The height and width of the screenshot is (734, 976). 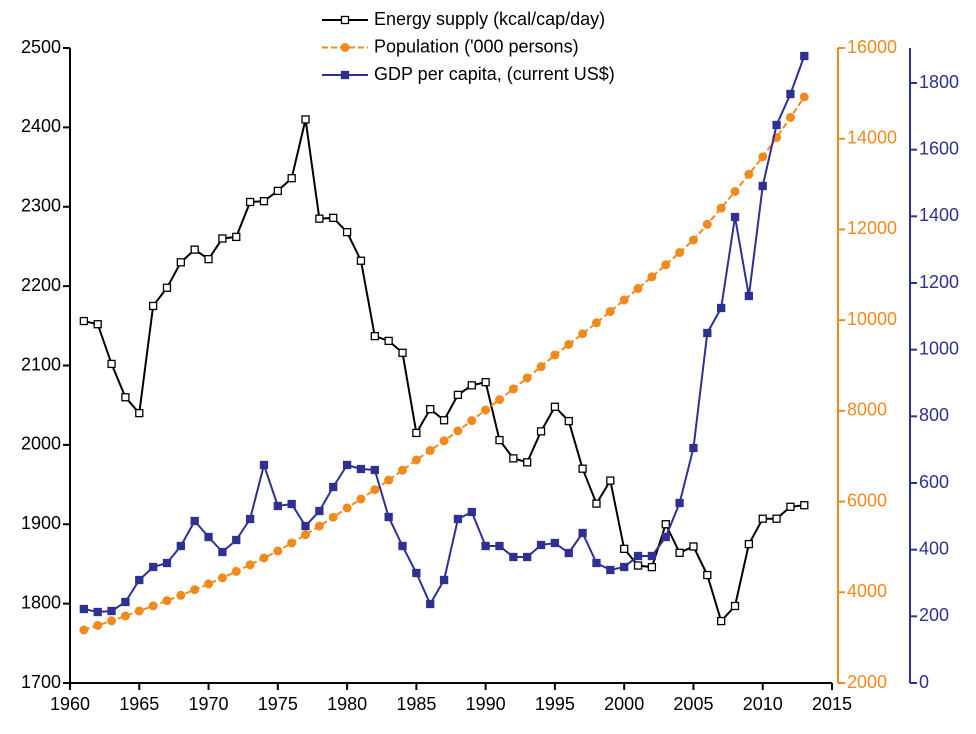 What do you see at coordinates (41, 47) in the screenshot?
I see `y-tick-label: 2500` at bounding box center [41, 47].